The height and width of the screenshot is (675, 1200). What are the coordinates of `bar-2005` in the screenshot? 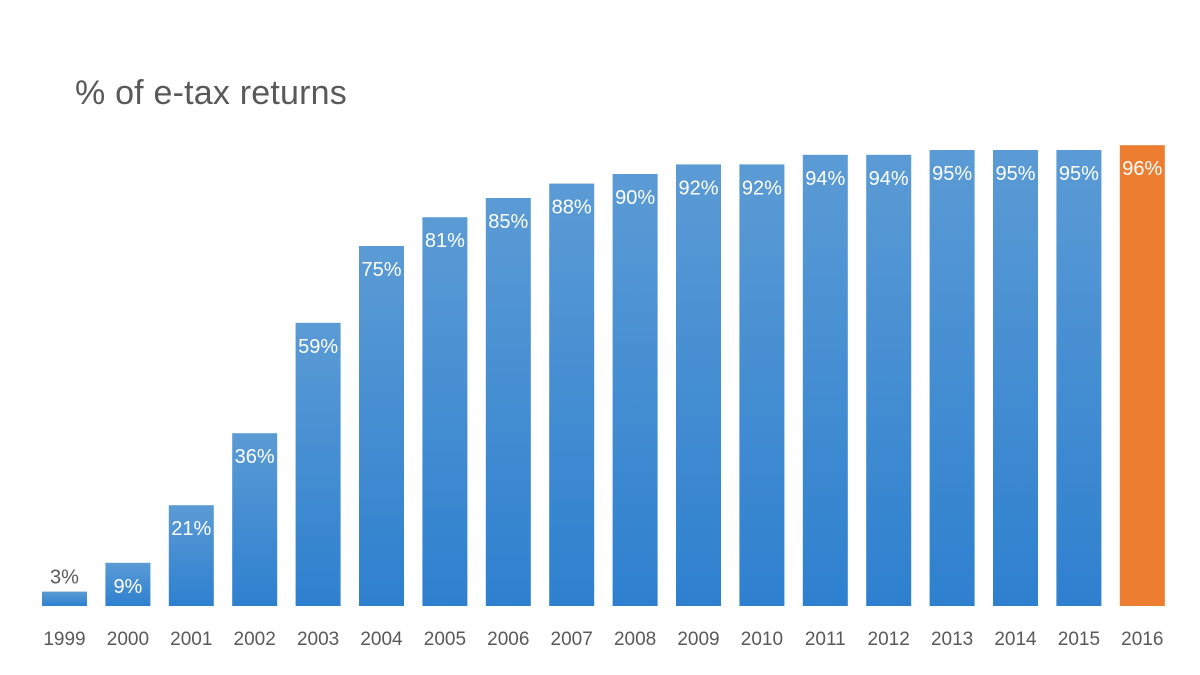 It's located at (445, 411).